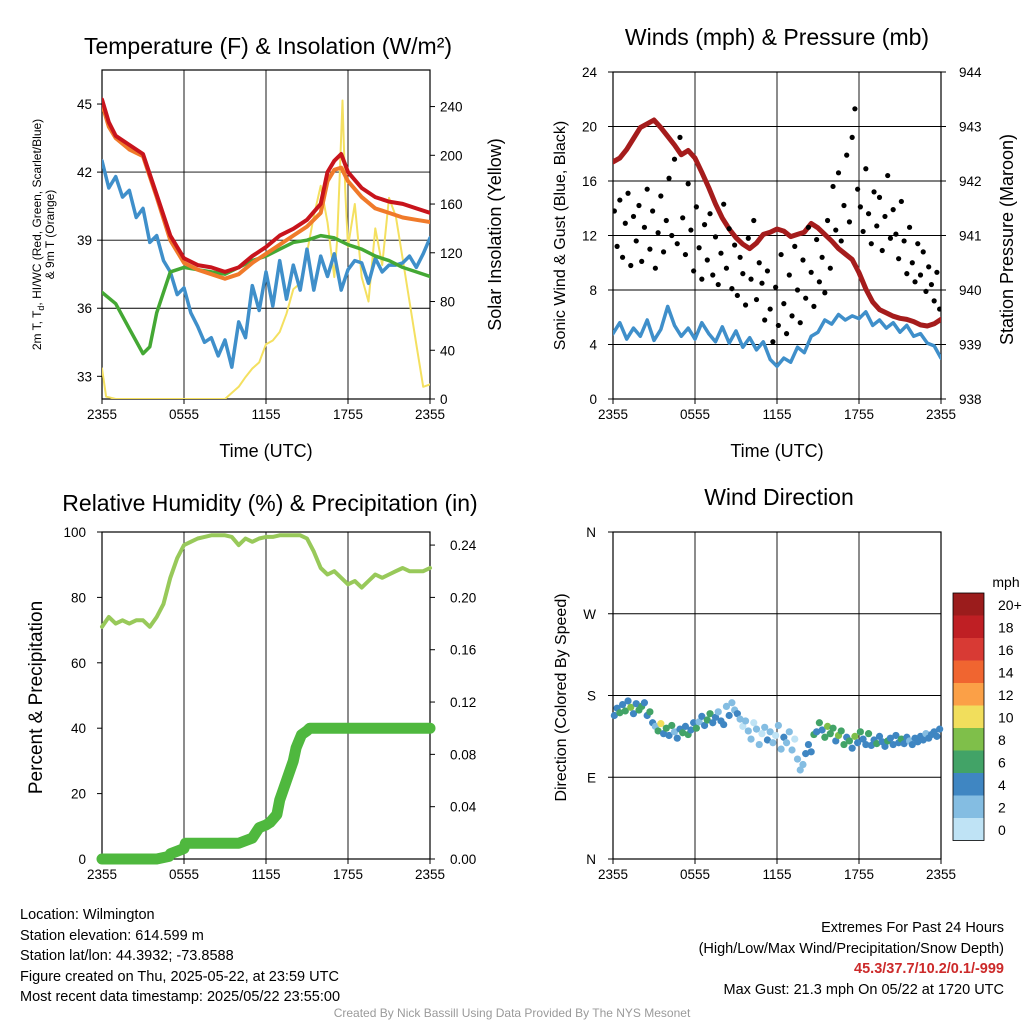  What do you see at coordinates (266, 248) in the screenshot?
I see `temperature-series` at bounding box center [266, 248].